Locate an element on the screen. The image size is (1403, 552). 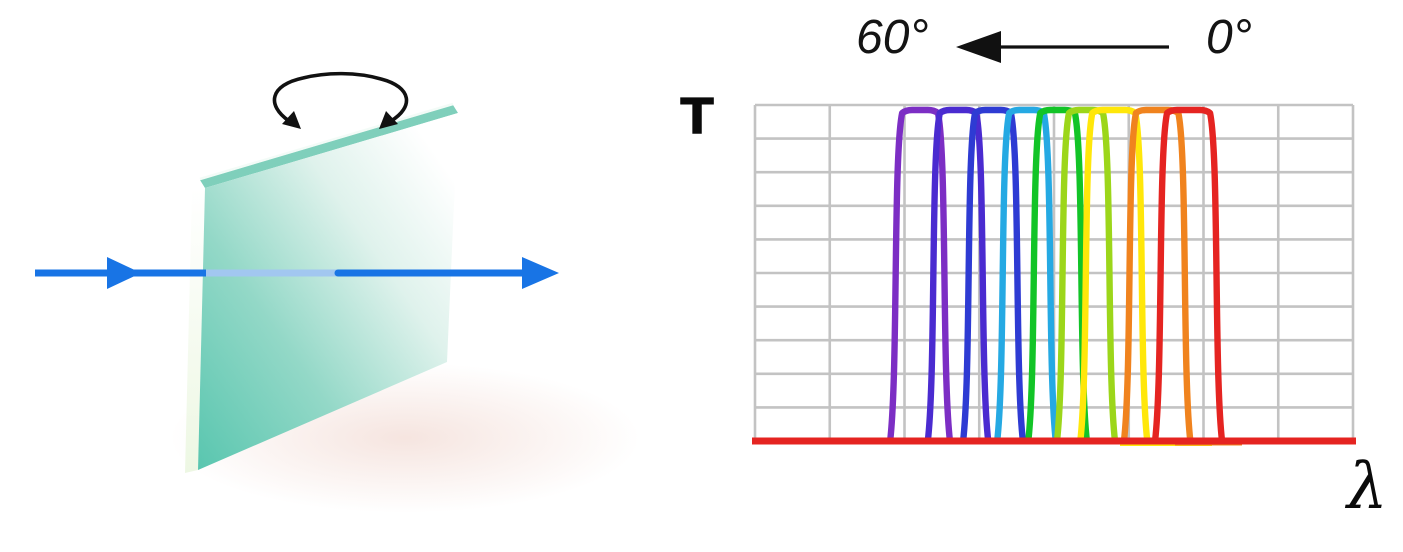
curve-passband-lime is located at coordinates (1086, 275).